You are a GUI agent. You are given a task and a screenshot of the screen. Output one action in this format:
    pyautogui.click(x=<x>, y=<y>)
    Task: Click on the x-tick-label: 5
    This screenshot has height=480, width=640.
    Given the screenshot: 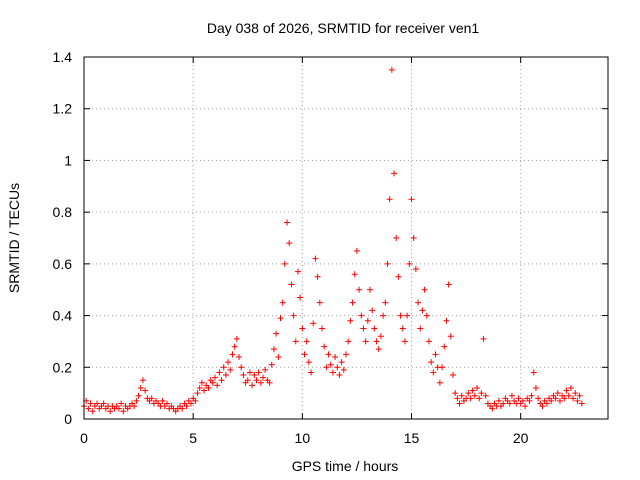 What is the action you would take?
    pyautogui.click(x=193, y=438)
    